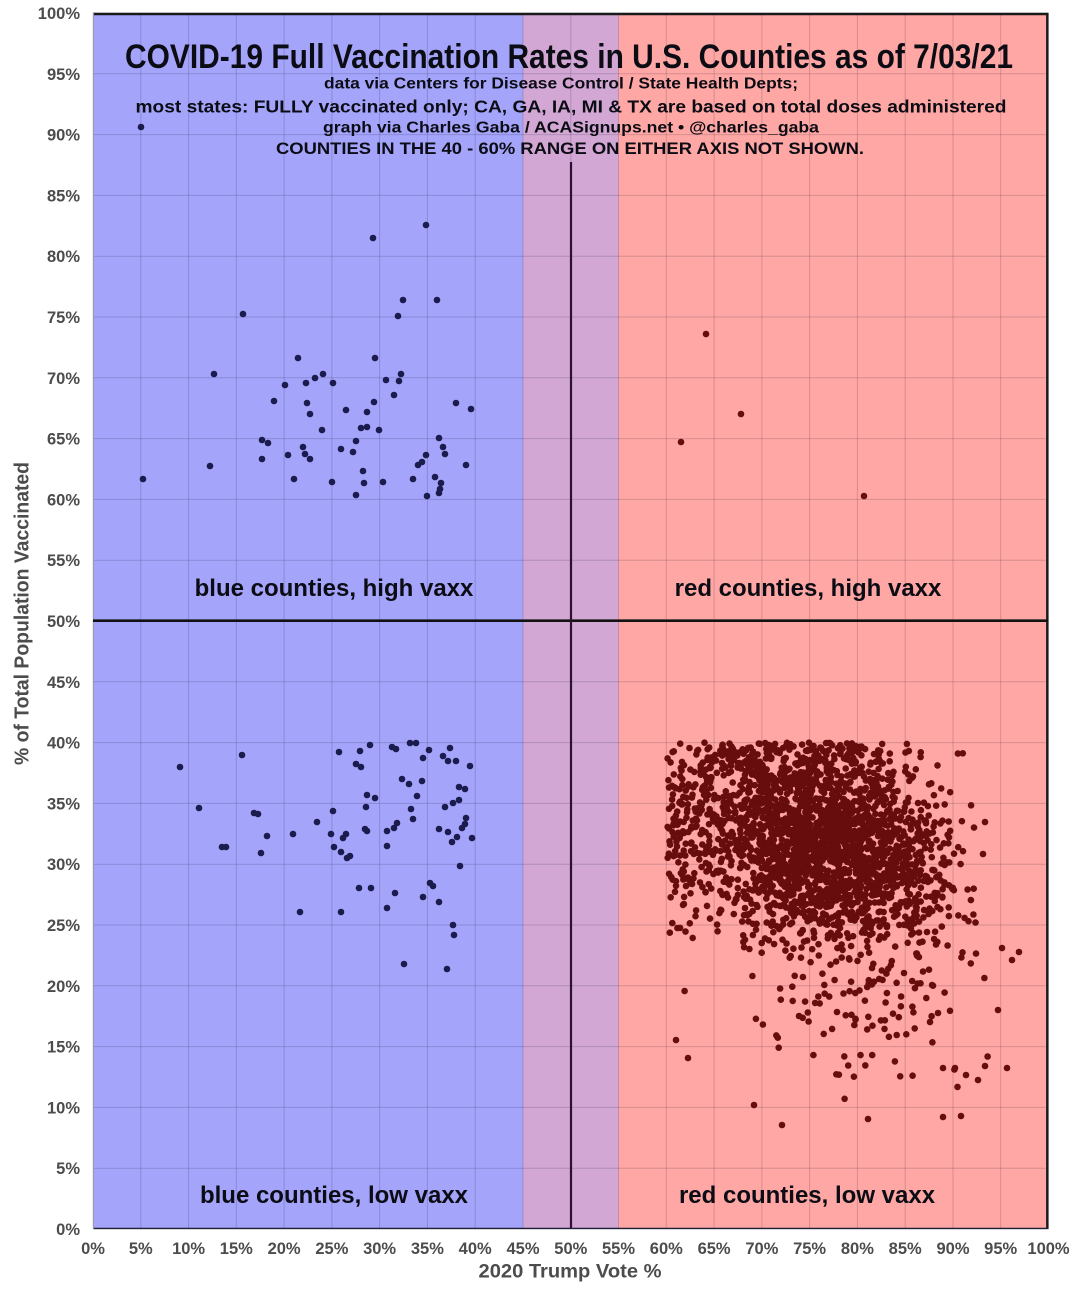 This screenshot has height=1297, width=1081. I want to click on svg-text: red counties, high vaxx, so click(808, 588).